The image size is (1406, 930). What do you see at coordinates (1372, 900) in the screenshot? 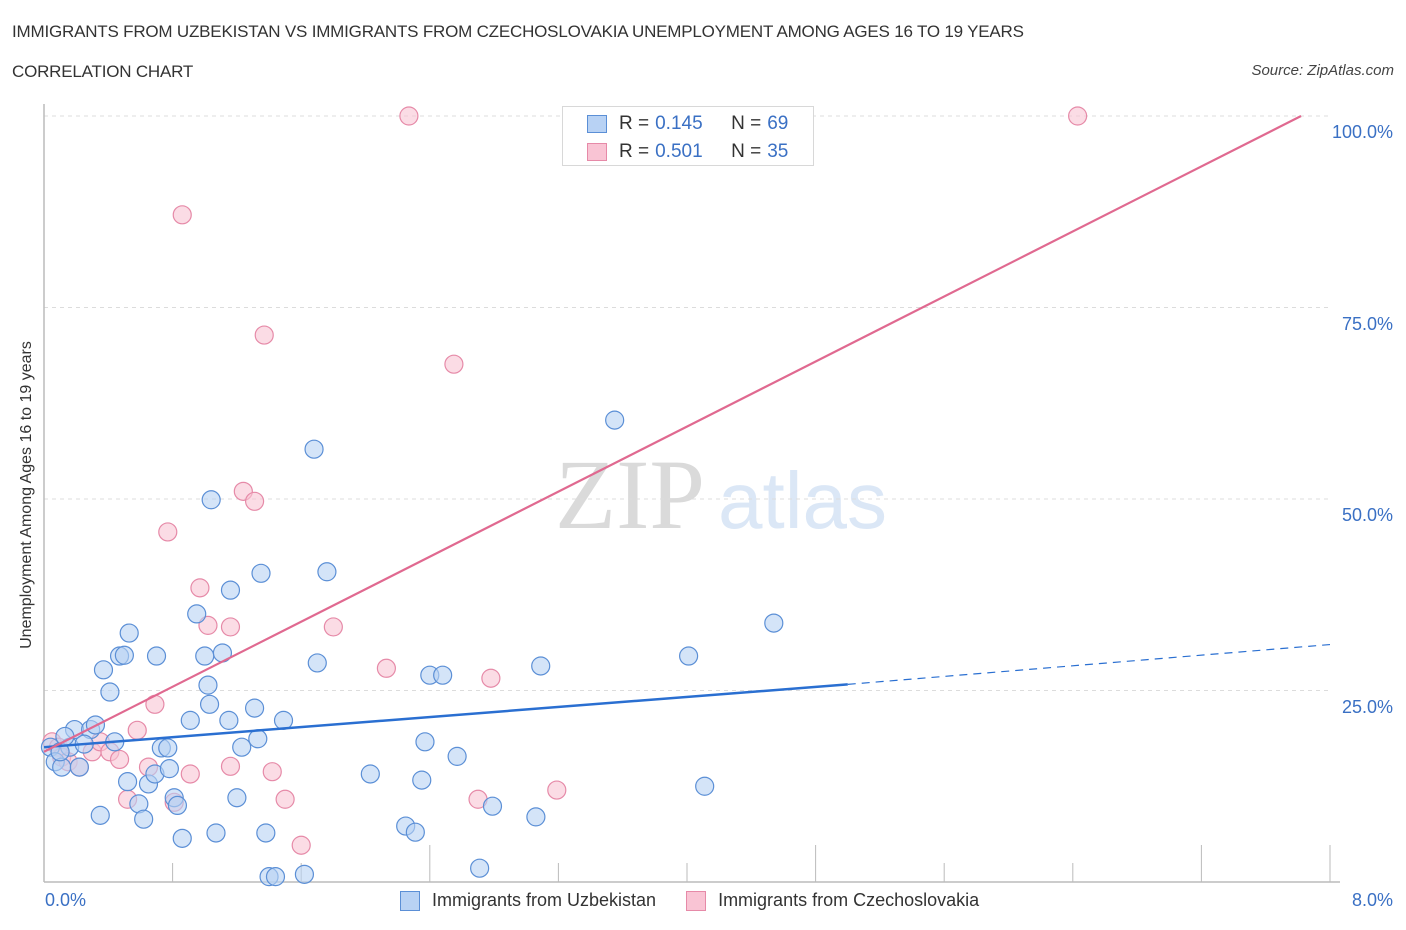
I see `x-tick-label-max: 8.0%` at bounding box center [1372, 900].